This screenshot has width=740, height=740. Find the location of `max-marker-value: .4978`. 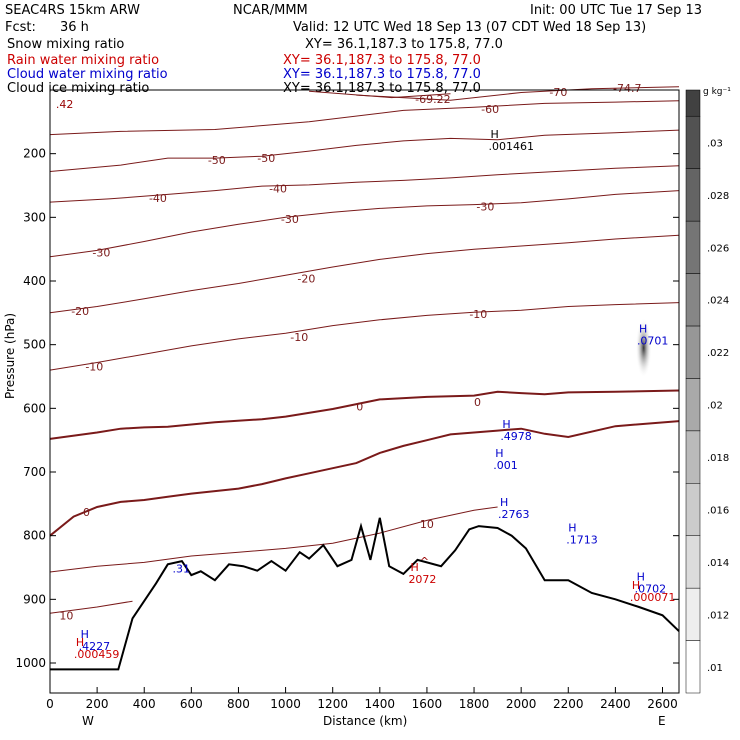

max-marker-value: .4978 is located at coordinates (515, 436).